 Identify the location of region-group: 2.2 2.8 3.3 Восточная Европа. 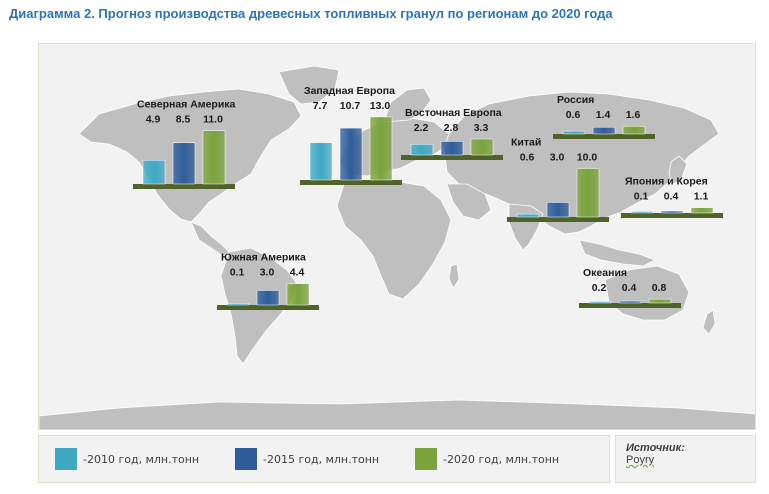
(452, 133).